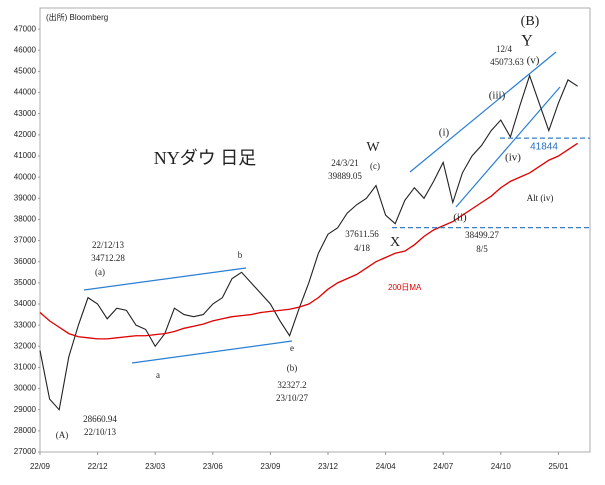 This screenshot has height=485, width=605. What do you see at coordinates (25, 345) in the screenshot?
I see `y-tick-label: 32000` at bounding box center [25, 345].